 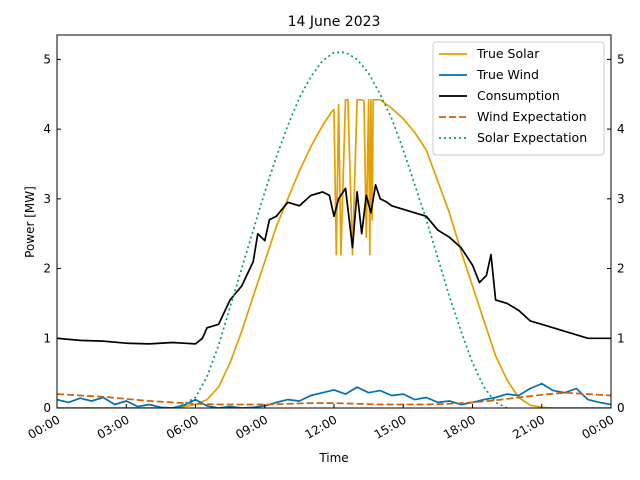 I want to click on y-tick-label-right: 5, so click(x=621, y=59).